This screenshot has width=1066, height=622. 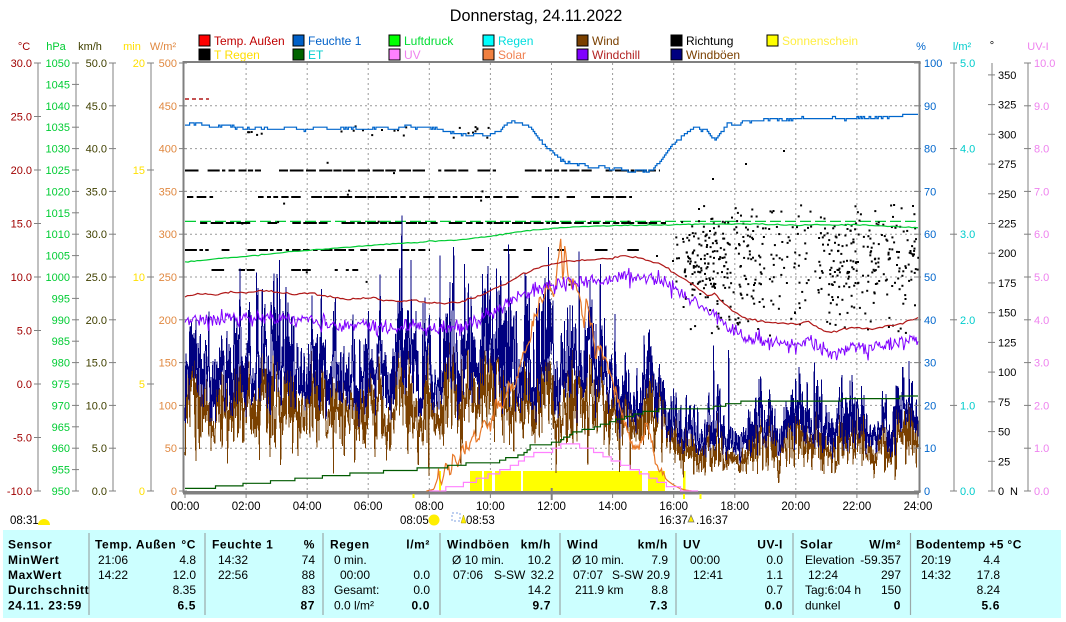 What do you see at coordinates (1041, 235) in the screenshot?
I see `svg-text: 6.0` at bounding box center [1041, 235].